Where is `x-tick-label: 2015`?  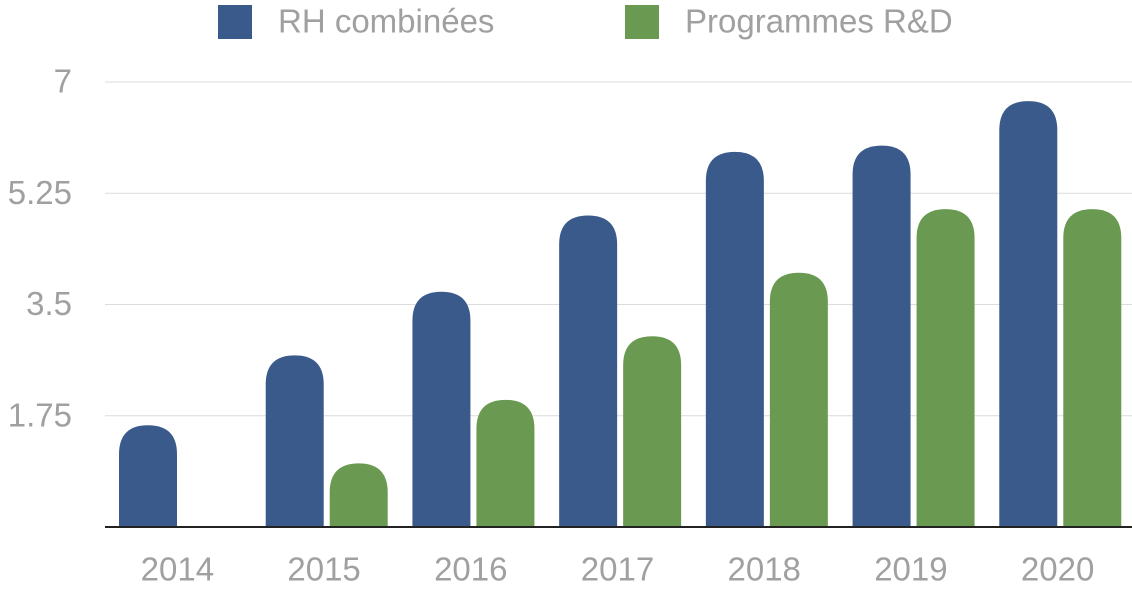 x-tick-label: 2015 is located at coordinates (323, 569).